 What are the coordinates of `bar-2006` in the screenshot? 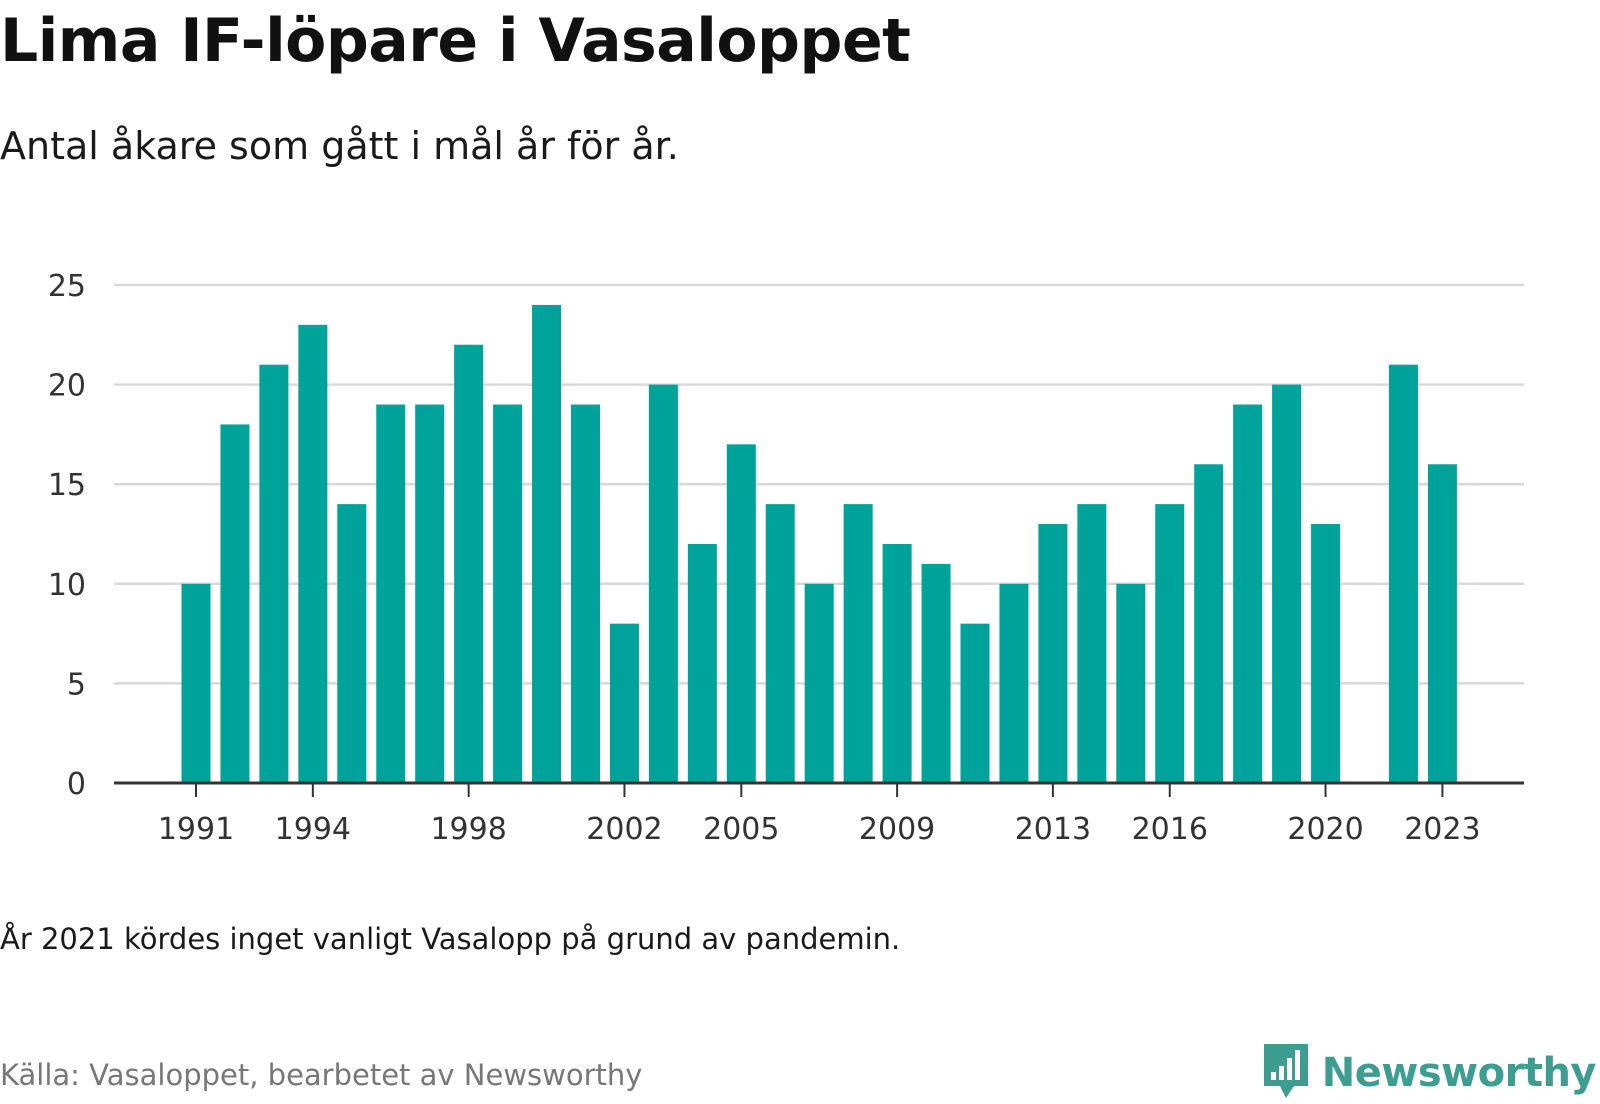 It's located at (780, 643).